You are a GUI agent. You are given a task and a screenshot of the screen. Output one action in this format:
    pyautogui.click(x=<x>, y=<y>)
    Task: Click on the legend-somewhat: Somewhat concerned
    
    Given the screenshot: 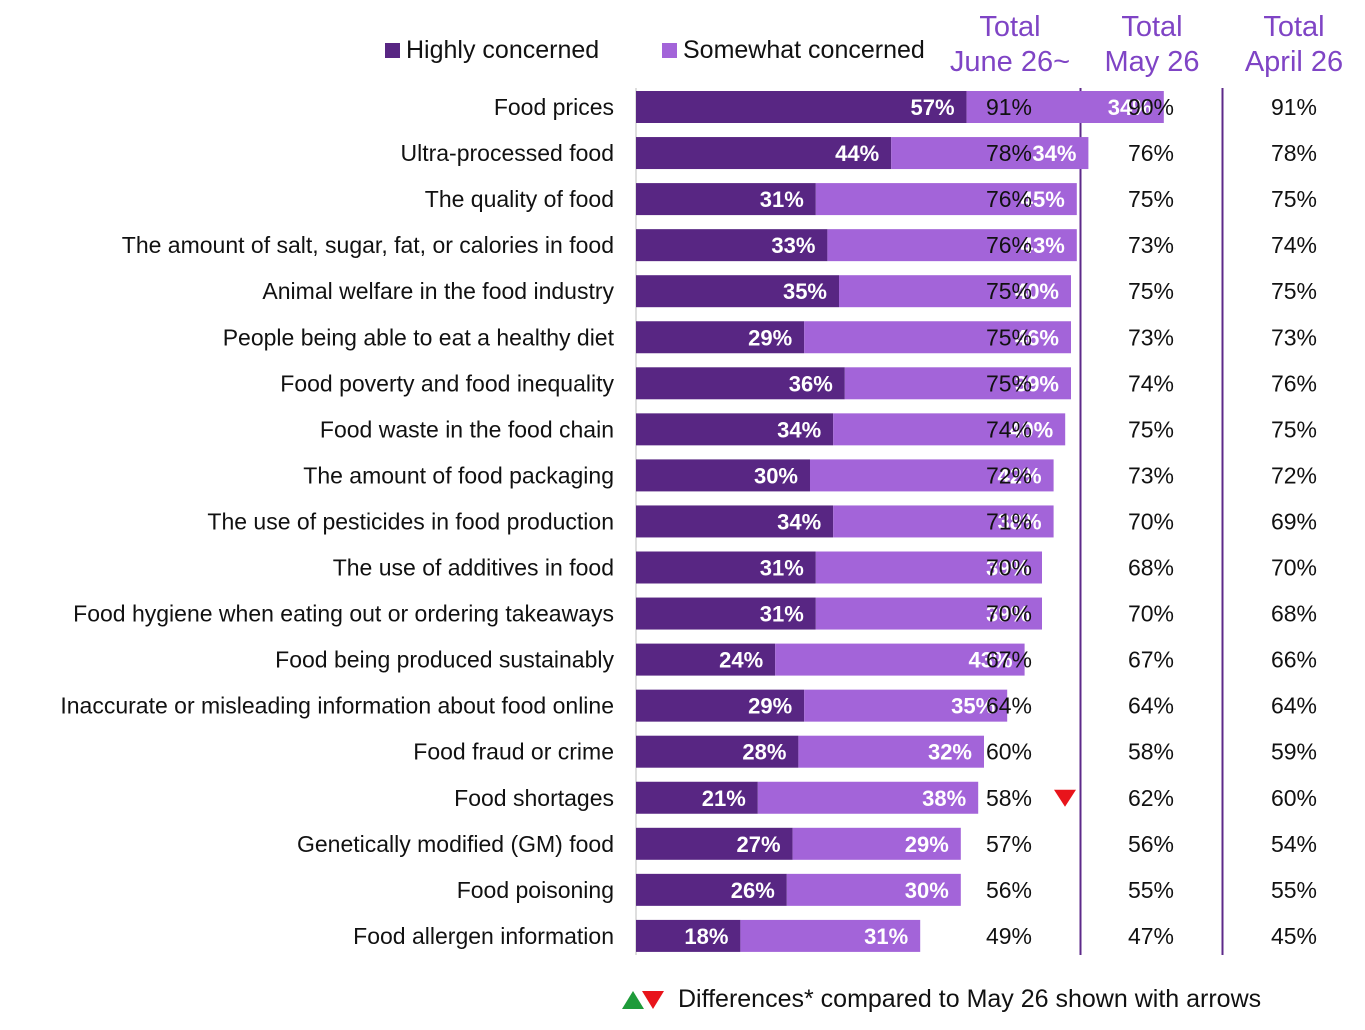 What is the action you would take?
    pyautogui.click(x=793, y=50)
    